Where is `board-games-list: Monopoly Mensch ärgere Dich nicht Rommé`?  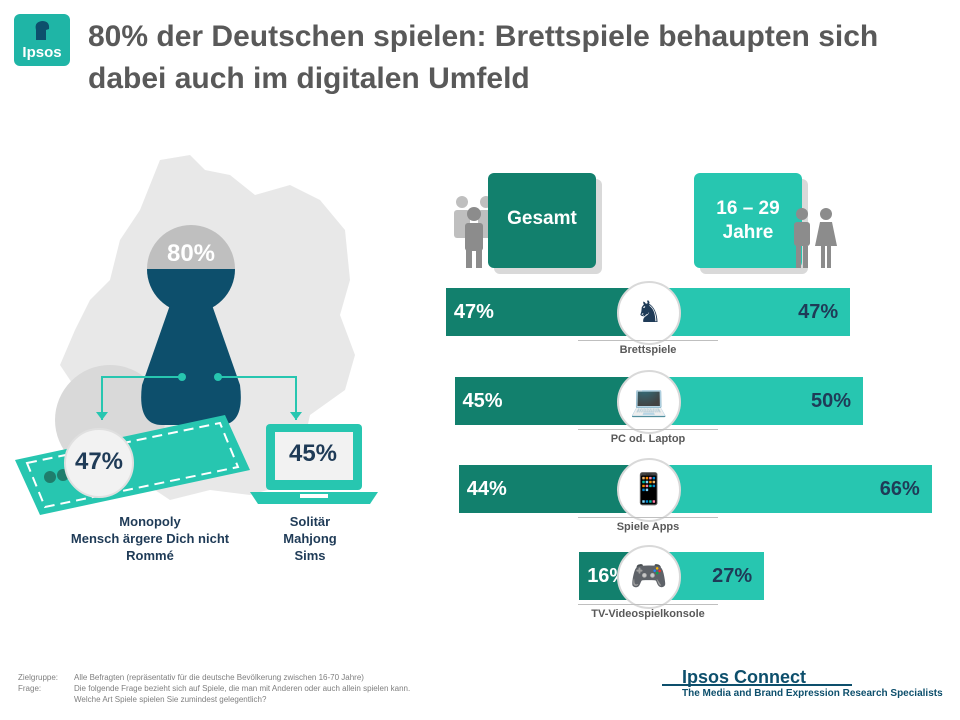 board-games-list: Monopoly Mensch ärgere Dich nicht Rommé is located at coordinates (150, 538).